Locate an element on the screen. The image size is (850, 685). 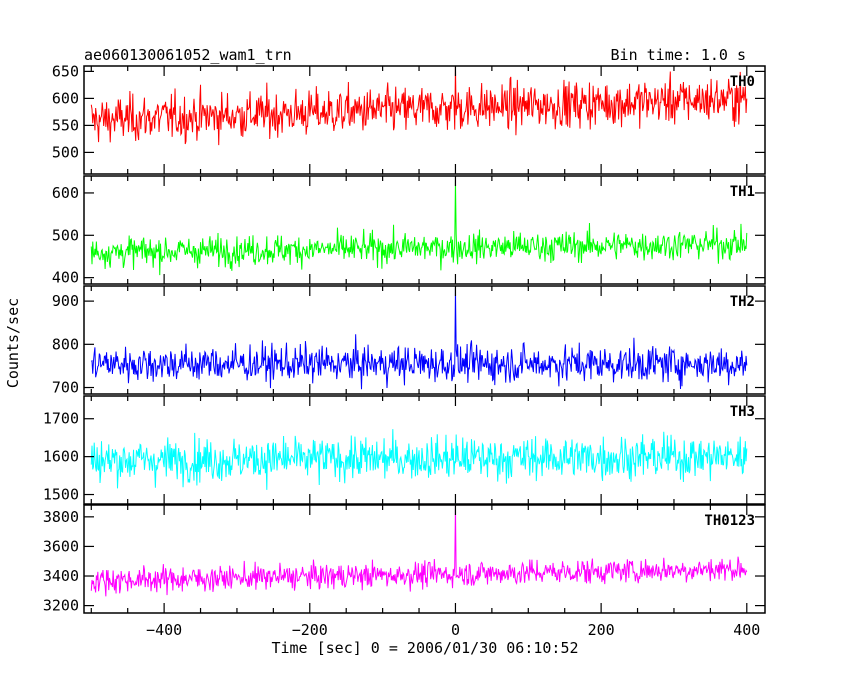
y-tick-label: 650 is located at coordinates (65, 71).